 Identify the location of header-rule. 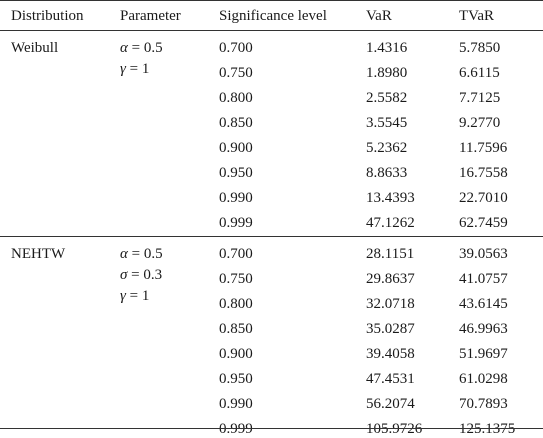
(271, 30).